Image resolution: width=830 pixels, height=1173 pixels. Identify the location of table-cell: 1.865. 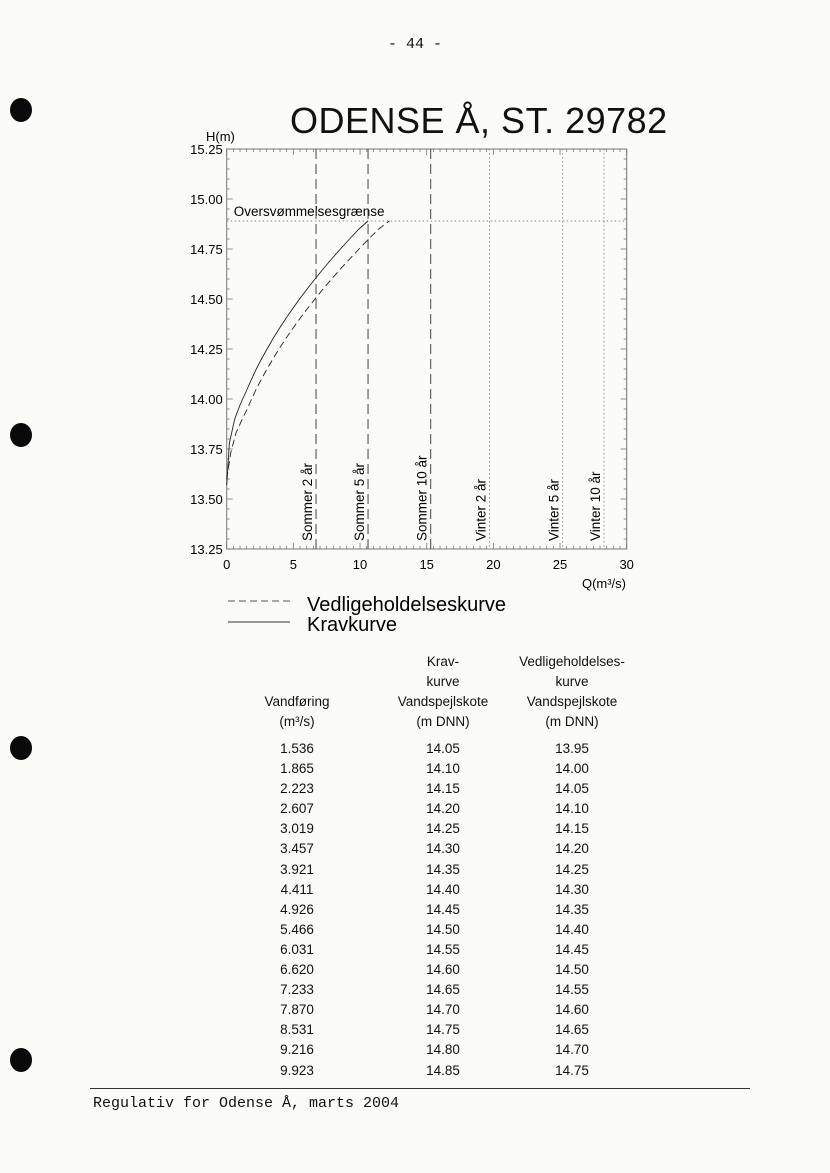
(297, 769).